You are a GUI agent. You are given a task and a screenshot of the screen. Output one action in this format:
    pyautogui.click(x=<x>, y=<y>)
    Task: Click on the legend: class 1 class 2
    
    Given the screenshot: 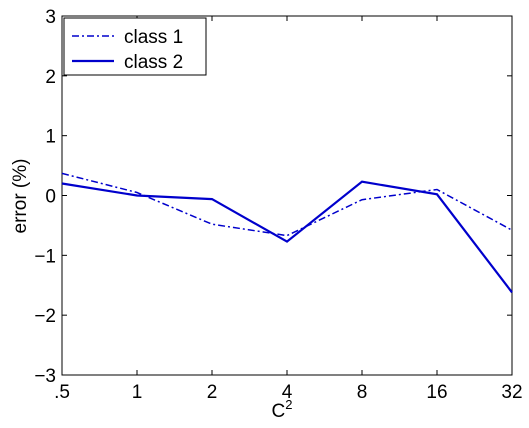 What is the action you would take?
    pyautogui.click(x=135, y=46)
    